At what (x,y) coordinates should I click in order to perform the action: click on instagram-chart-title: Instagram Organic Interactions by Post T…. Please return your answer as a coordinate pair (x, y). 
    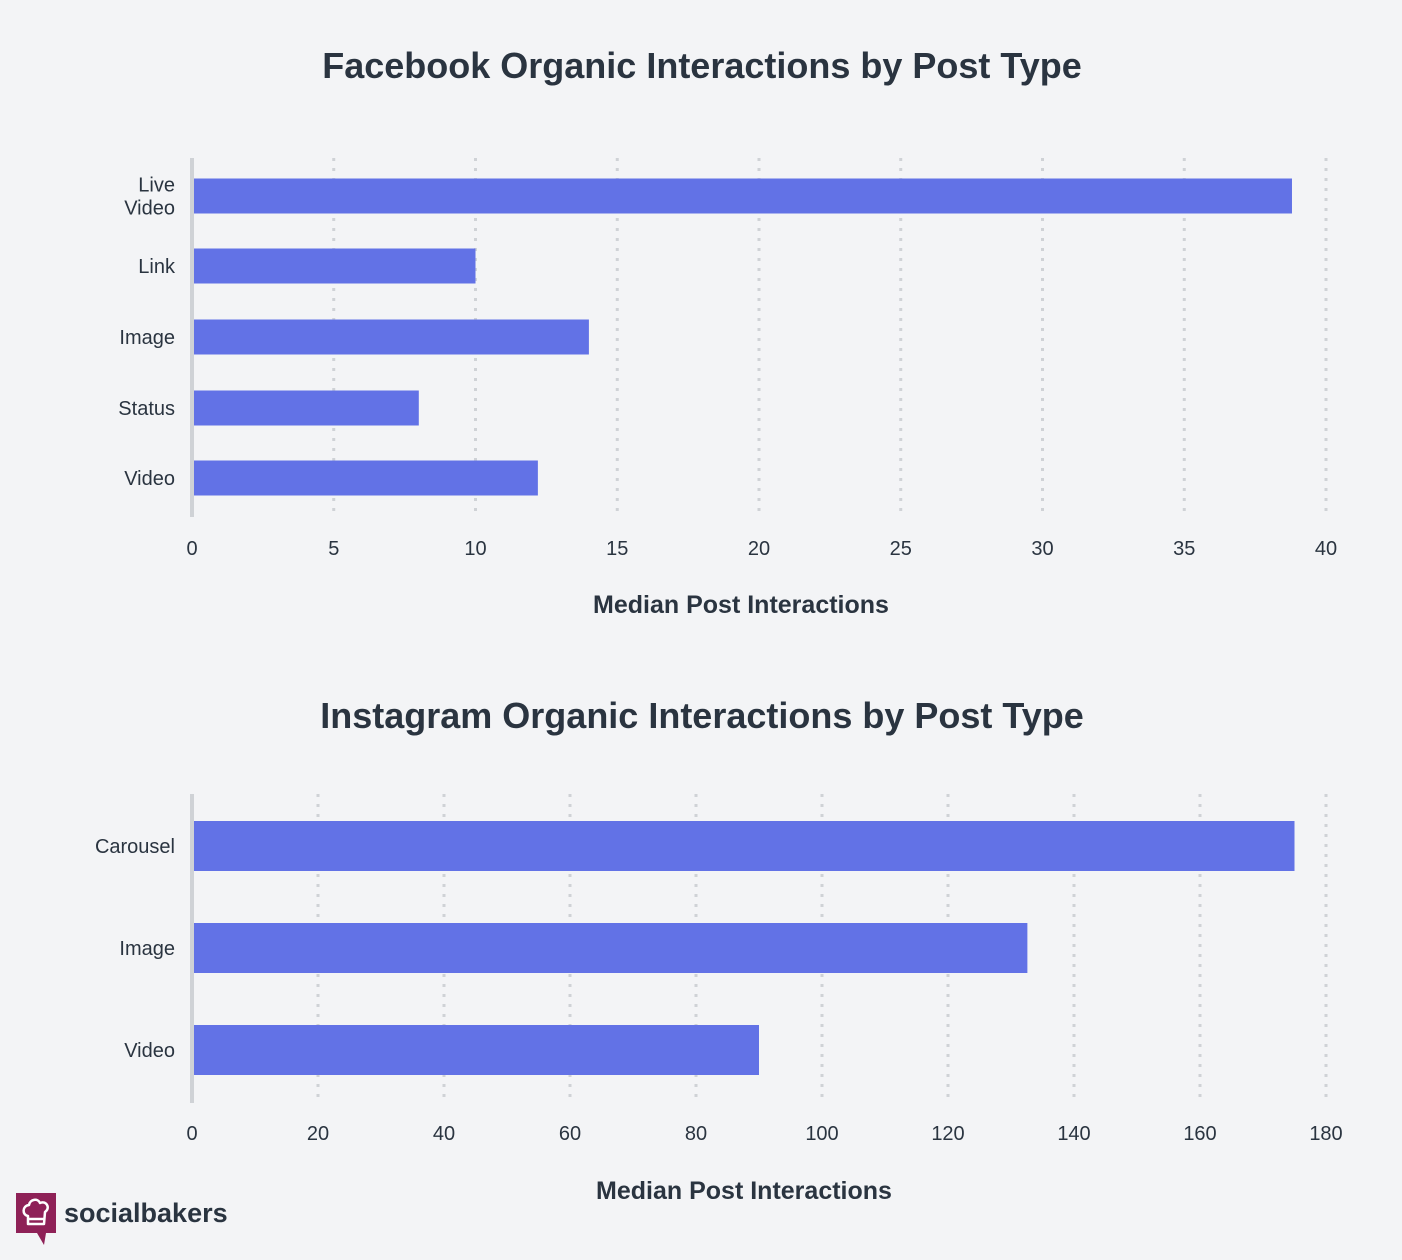
    Looking at the image, I should click on (702, 715).